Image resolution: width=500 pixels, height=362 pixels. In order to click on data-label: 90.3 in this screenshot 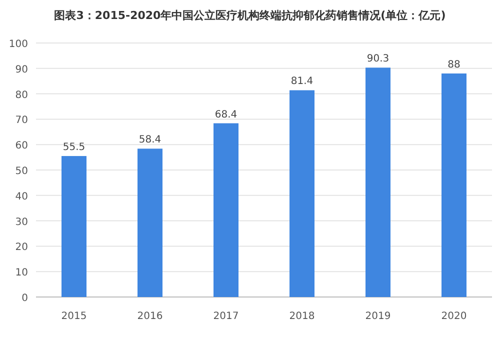, I will do `click(378, 59)`.